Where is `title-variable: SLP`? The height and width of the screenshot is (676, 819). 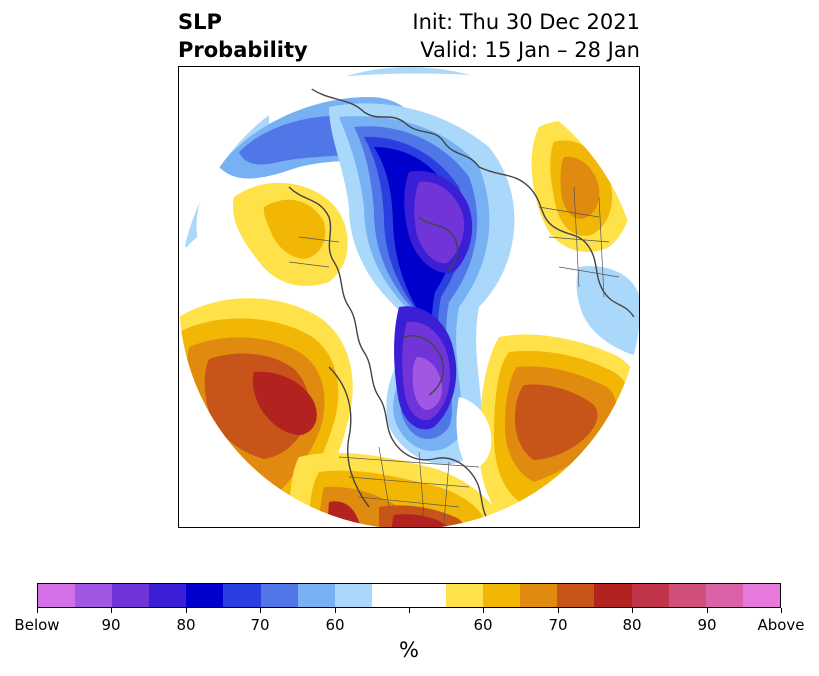 title-variable: SLP is located at coordinates (200, 22).